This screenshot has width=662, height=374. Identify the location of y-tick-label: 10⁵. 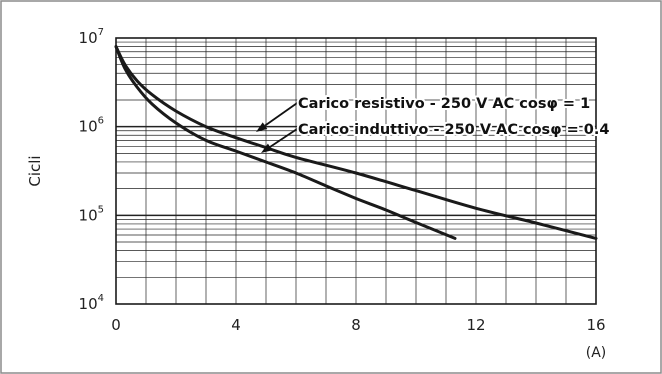
(91, 214).